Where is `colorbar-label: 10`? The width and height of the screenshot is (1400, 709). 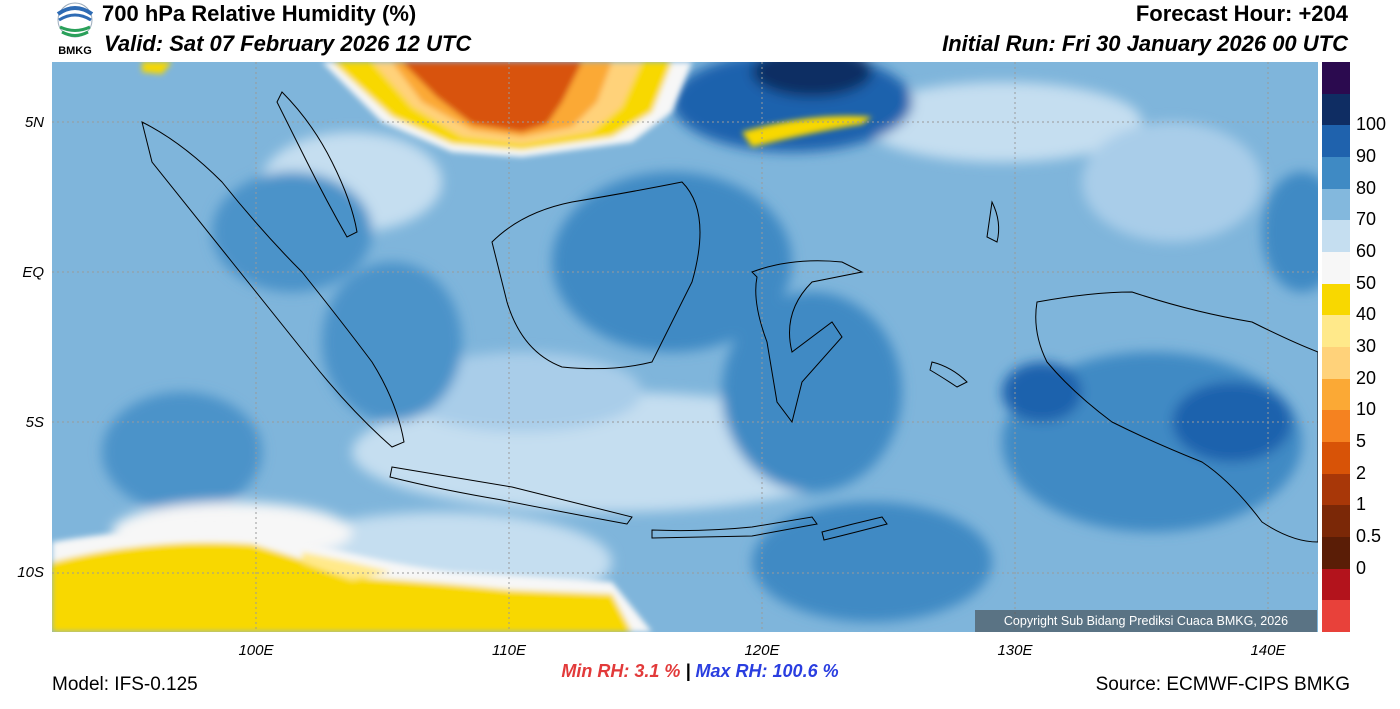 colorbar-label: 10 is located at coordinates (1366, 409).